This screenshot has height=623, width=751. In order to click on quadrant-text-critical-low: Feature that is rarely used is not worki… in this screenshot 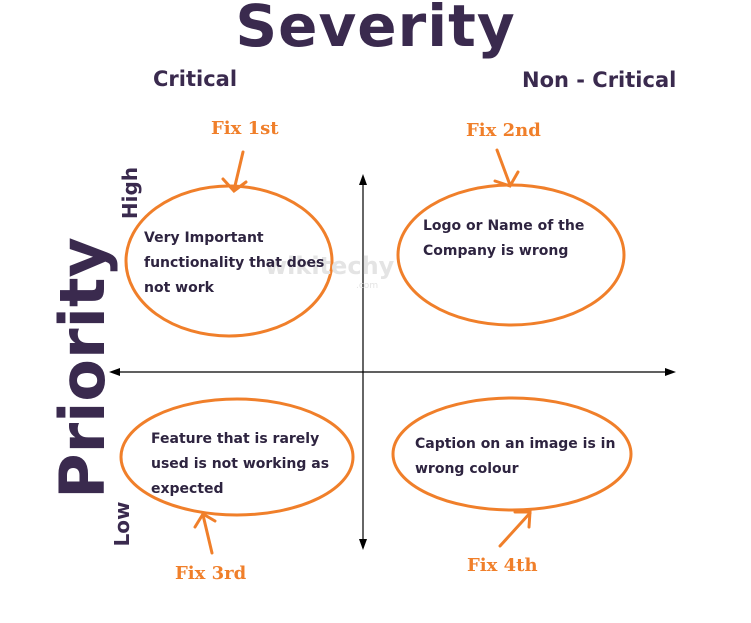, I will do `click(240, 464)`.